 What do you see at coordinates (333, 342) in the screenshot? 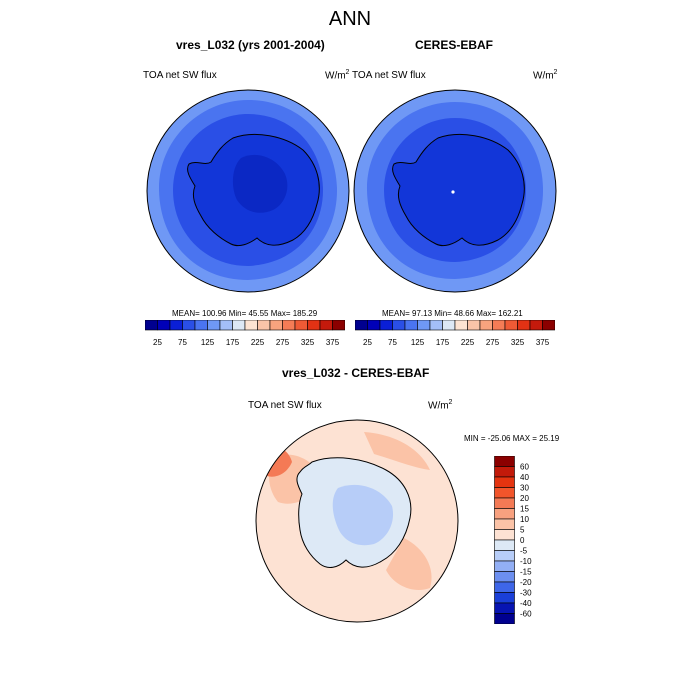
I see `panel-1-colorbar-tick-label-7: 375` at bounding box center [333, 342].